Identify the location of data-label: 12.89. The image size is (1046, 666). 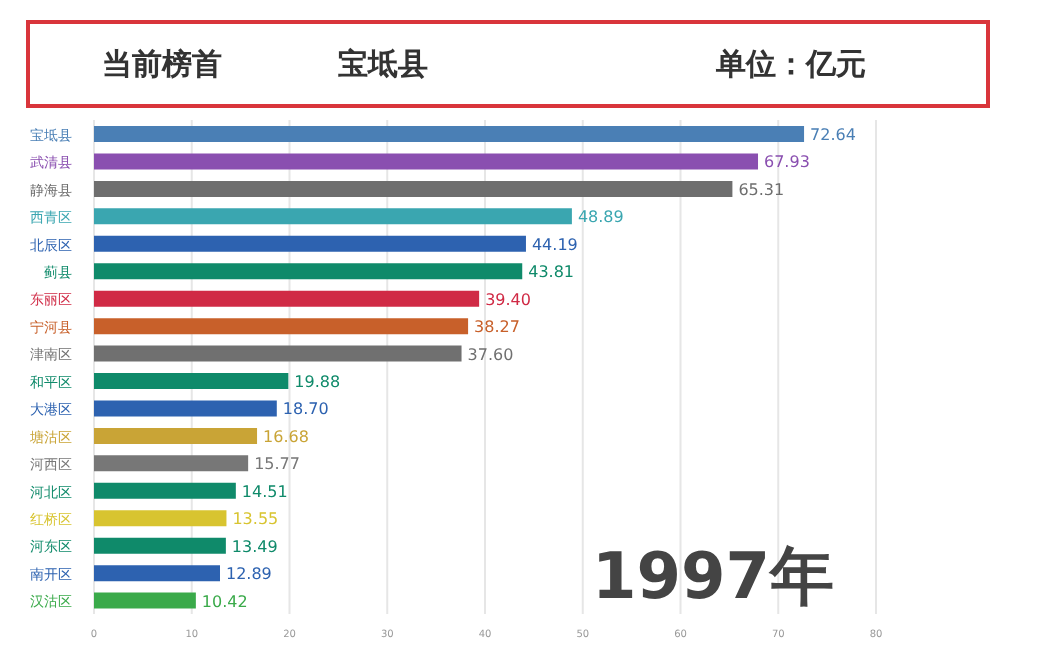
(249, 574).